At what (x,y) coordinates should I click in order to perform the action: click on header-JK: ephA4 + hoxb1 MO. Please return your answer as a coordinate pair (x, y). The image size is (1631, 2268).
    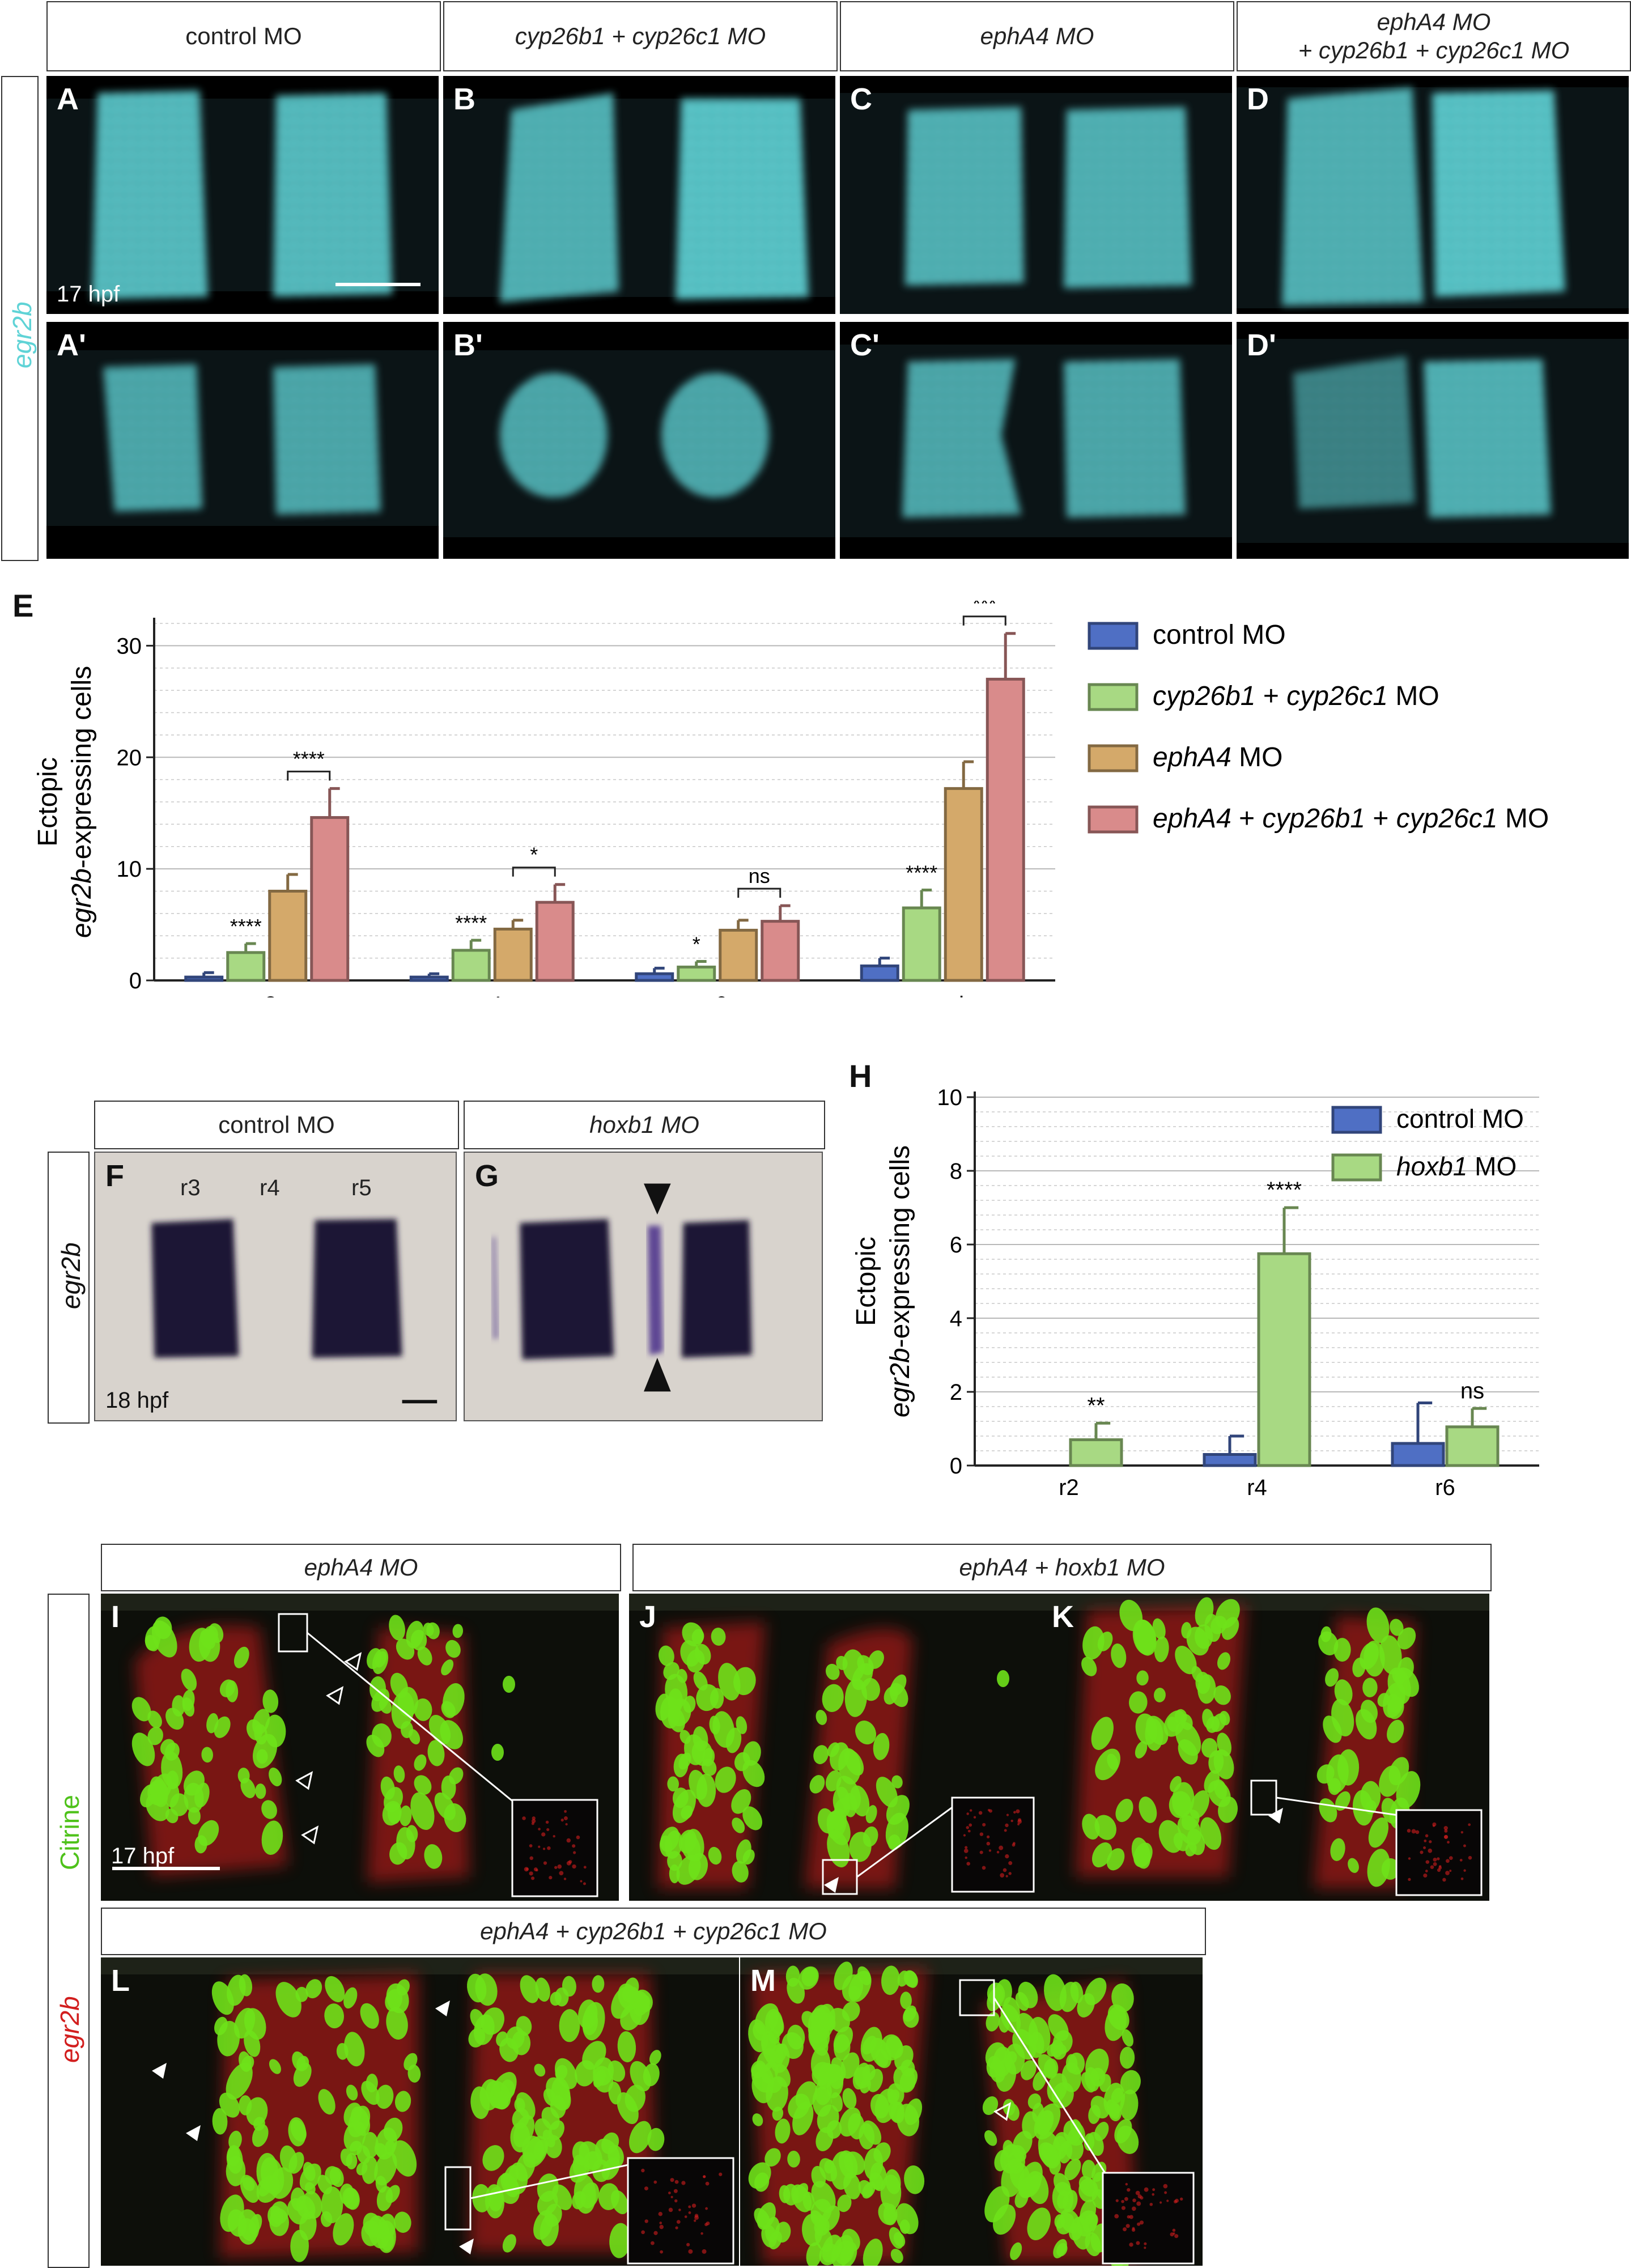
    Looking at the image, I should click on (1062, 1568).